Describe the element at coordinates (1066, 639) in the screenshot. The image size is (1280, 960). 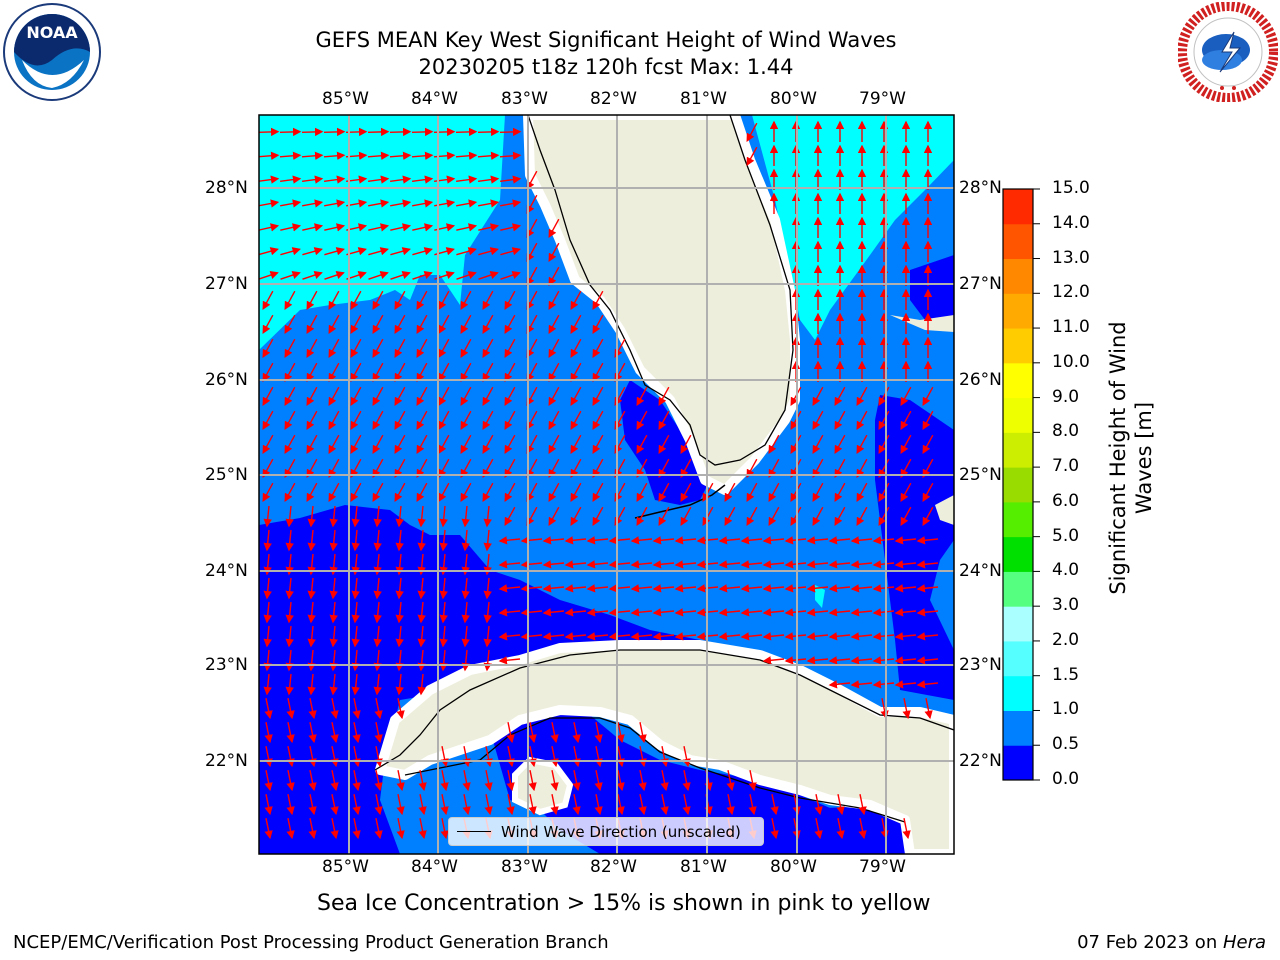
I see `colorbar-tick-label: 2.0` at that location.